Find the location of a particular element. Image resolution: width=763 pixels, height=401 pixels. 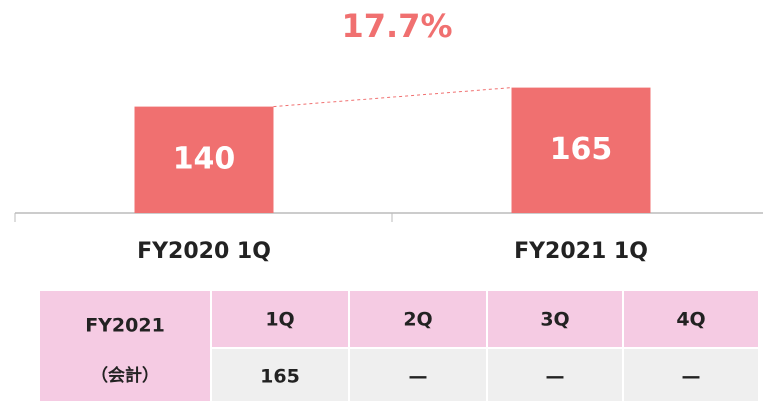

value-label: 165 is located at coordinates (581, 149).